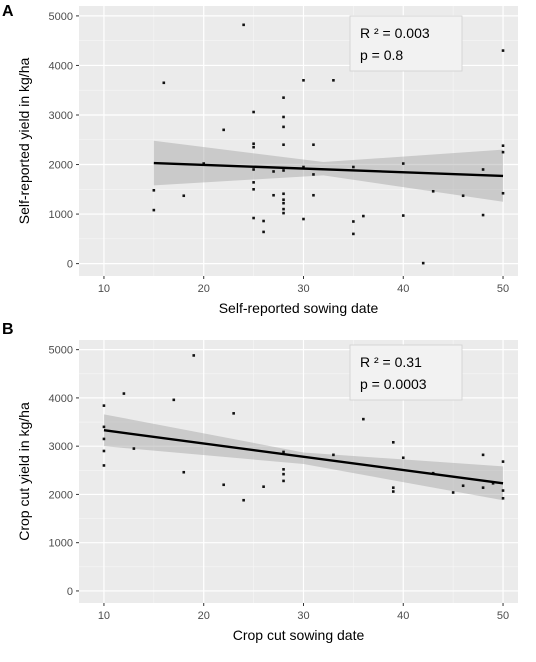 The height and width of the screenshot is (662, 536). Describe the element at coordinates (395, 33) in the screenshot. I see `r-squared-label: R ² = 0.003` at that location.